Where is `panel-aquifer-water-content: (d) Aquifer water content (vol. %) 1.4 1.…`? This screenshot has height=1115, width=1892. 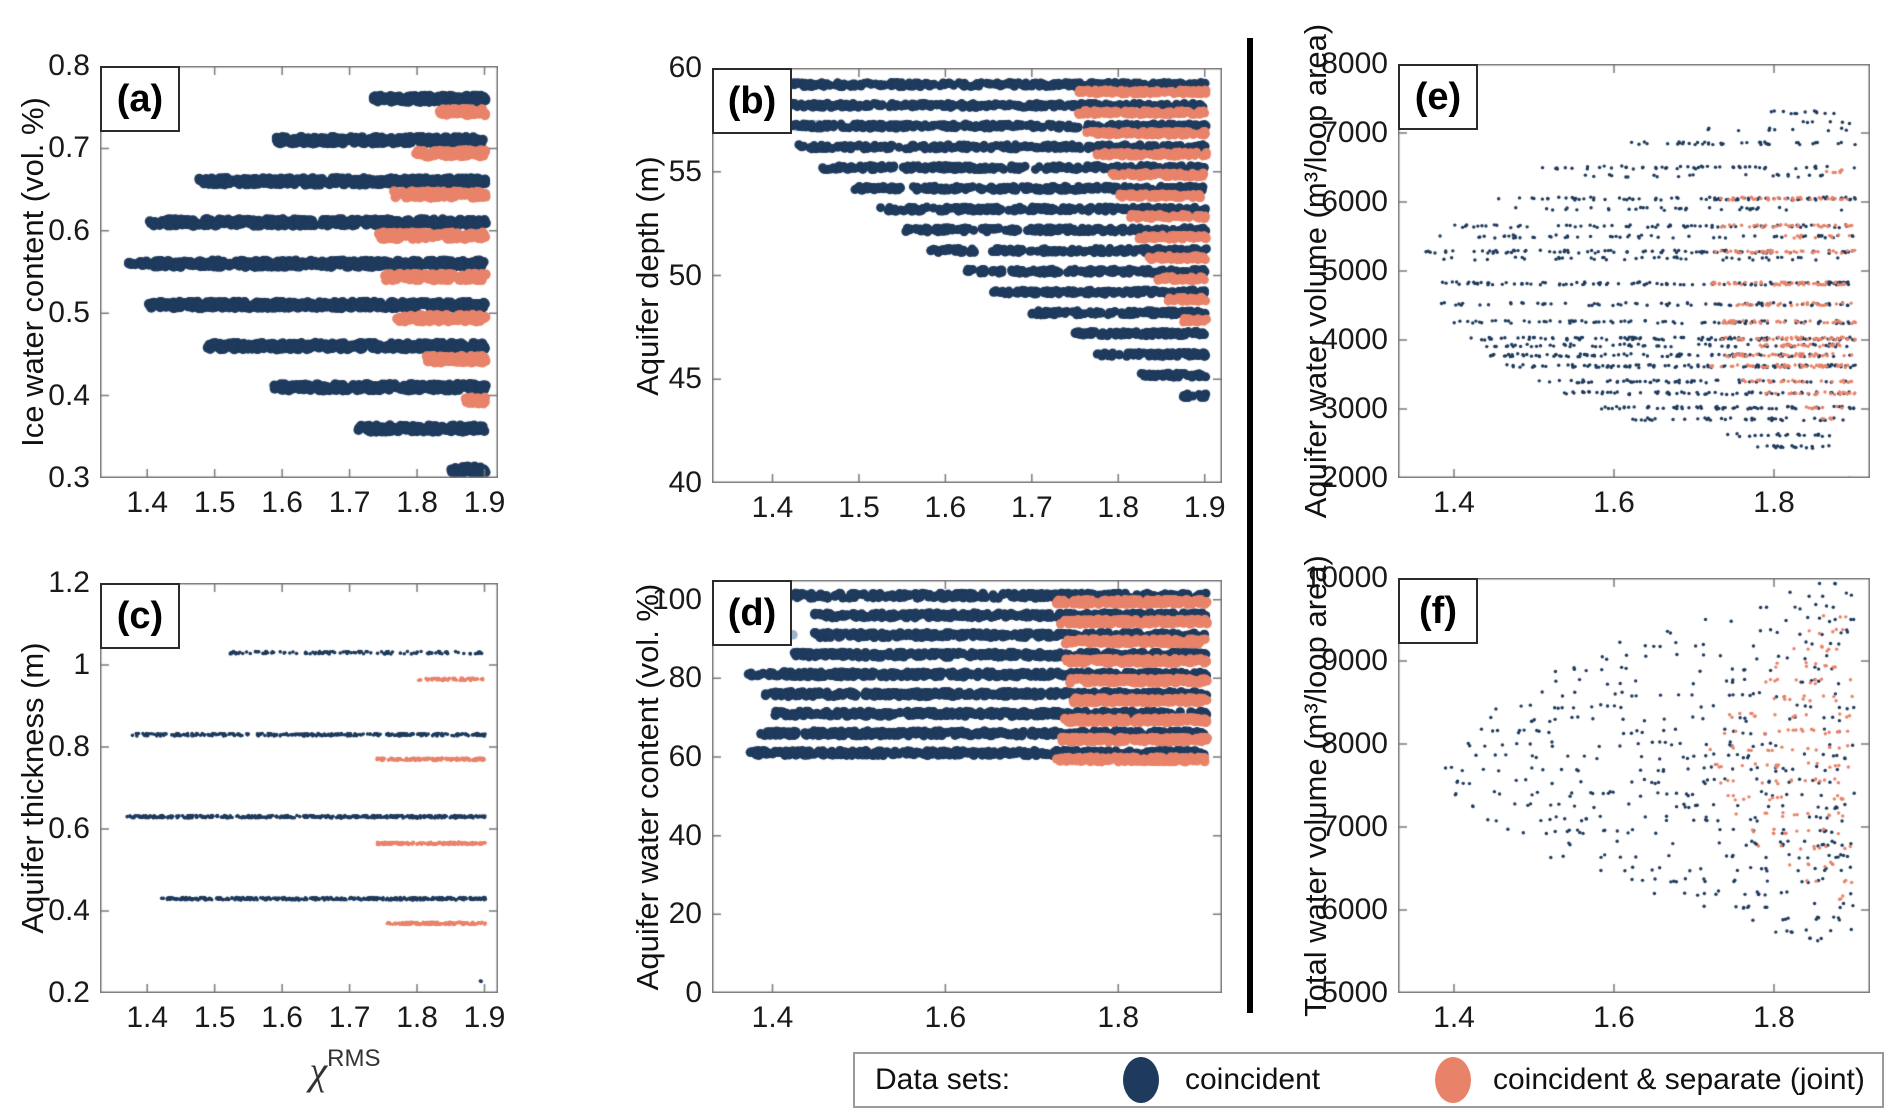
panel-aquifer-water-content: (d) Aquifer water content (vol. %) 1.4 1.… is located at coordinates (926, 807).